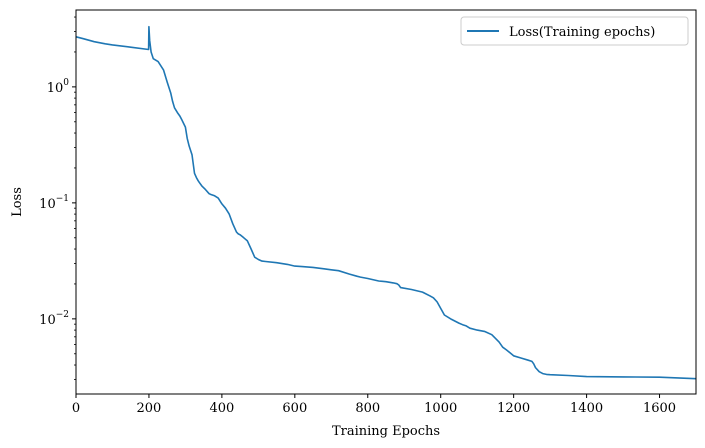 The image size is (705, 448). Describe the element at coordinates (513, 408) in the screenshot. I see `x-tick-label: 1200` at that location.